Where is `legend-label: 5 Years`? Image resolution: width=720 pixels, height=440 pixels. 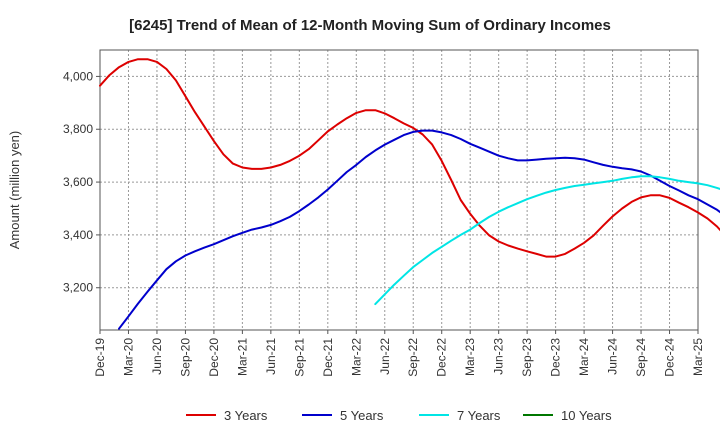
legend-label: 5 Years is located at coordinates (362, 415).